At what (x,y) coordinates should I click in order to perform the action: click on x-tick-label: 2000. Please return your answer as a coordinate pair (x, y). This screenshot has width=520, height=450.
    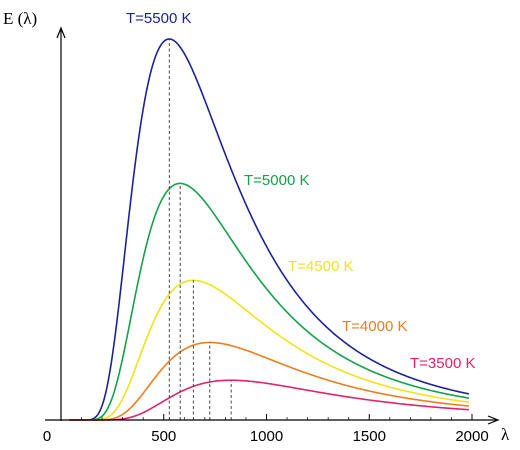
    Looking at the image, I should click on (471, 436).